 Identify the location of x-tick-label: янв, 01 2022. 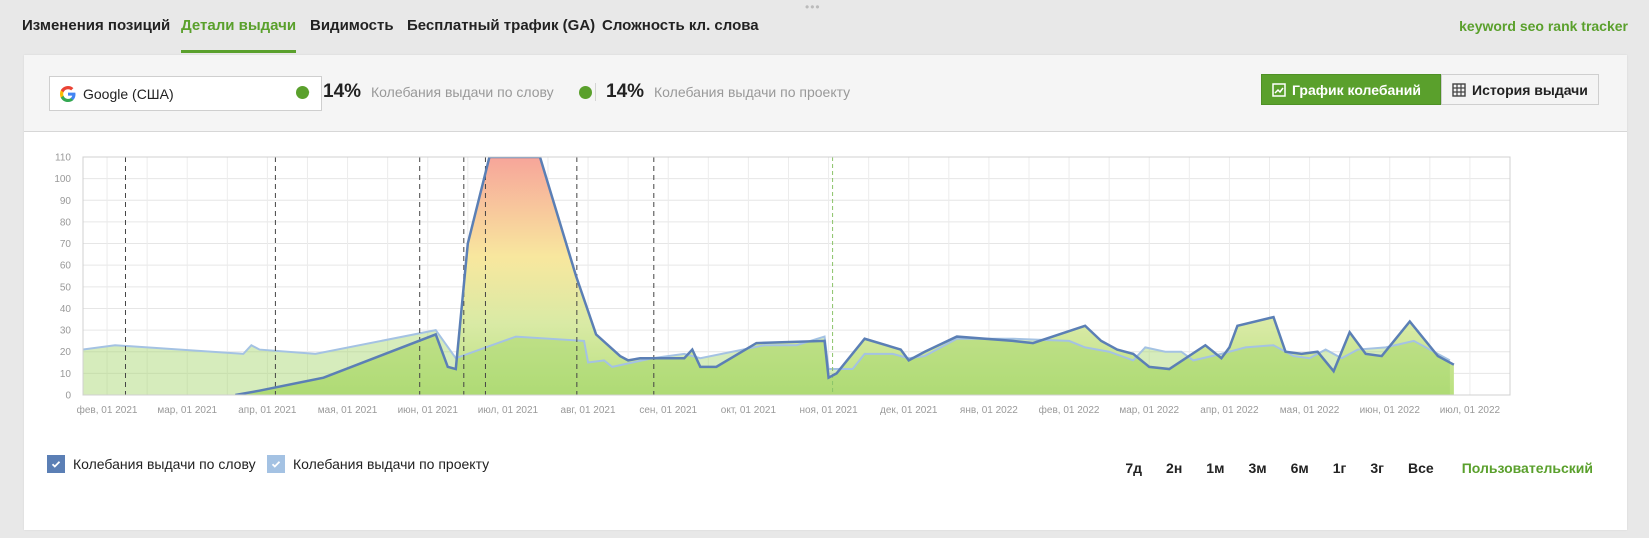
(989, 410).